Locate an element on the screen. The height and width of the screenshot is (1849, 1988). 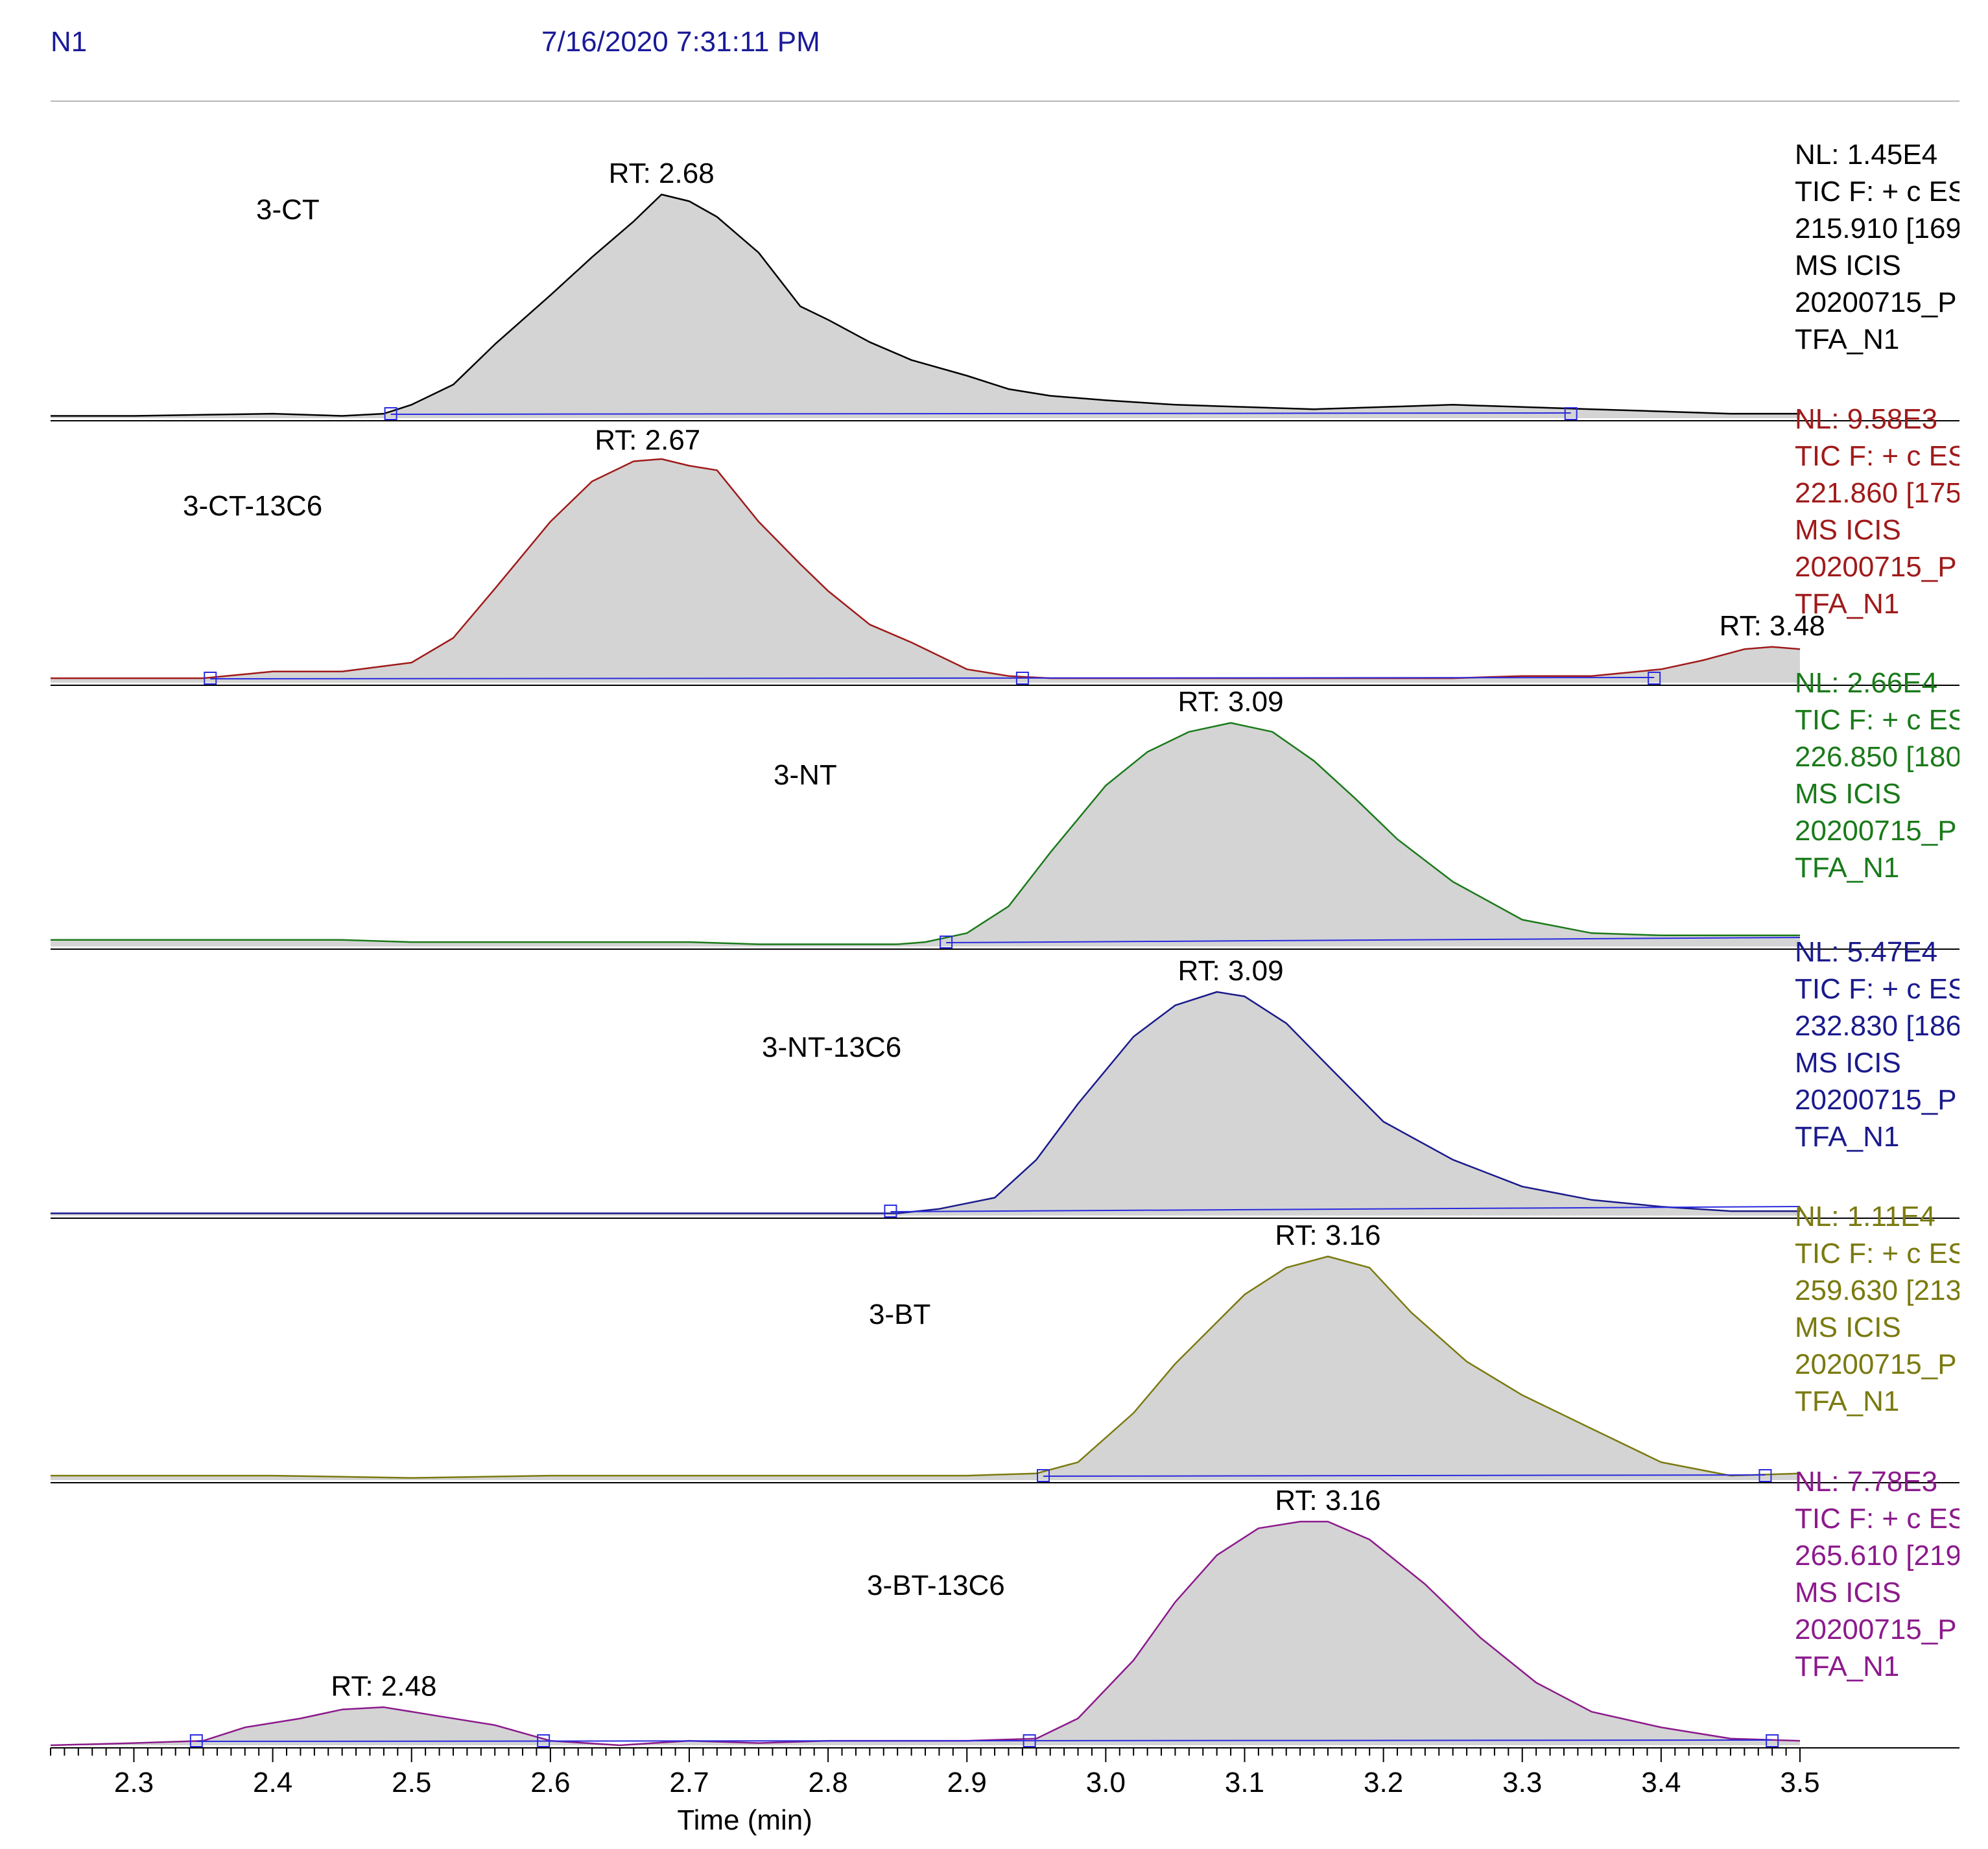
x-tick-label-6: 2.9 is located at coordinates (967, 1782).